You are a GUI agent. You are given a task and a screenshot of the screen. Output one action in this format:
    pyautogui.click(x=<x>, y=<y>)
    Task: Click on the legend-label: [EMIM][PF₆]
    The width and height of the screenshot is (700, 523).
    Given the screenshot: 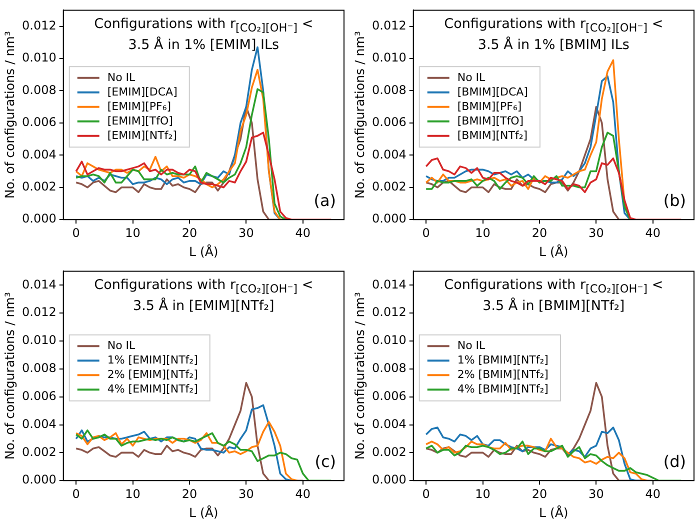 What is the action you would take?
    pyautogui.click(x=139, y=106)
    